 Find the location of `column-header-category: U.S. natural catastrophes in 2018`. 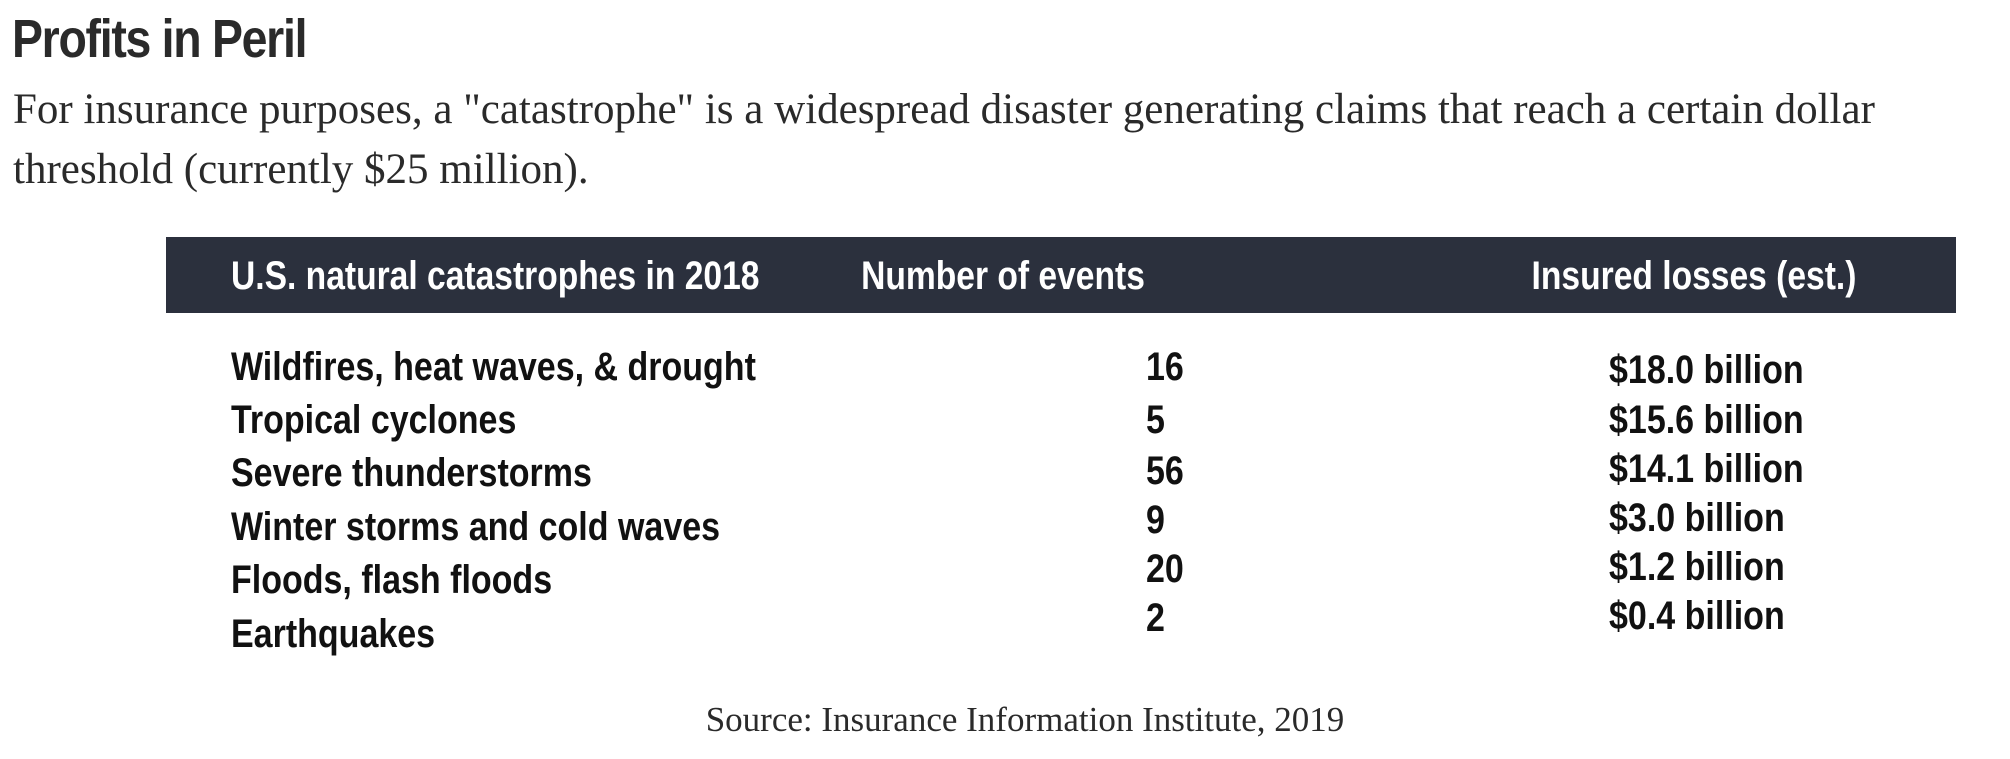

column-header-category: U.S. natural catastrophes in 2018 is located at coordinates (495, 276).